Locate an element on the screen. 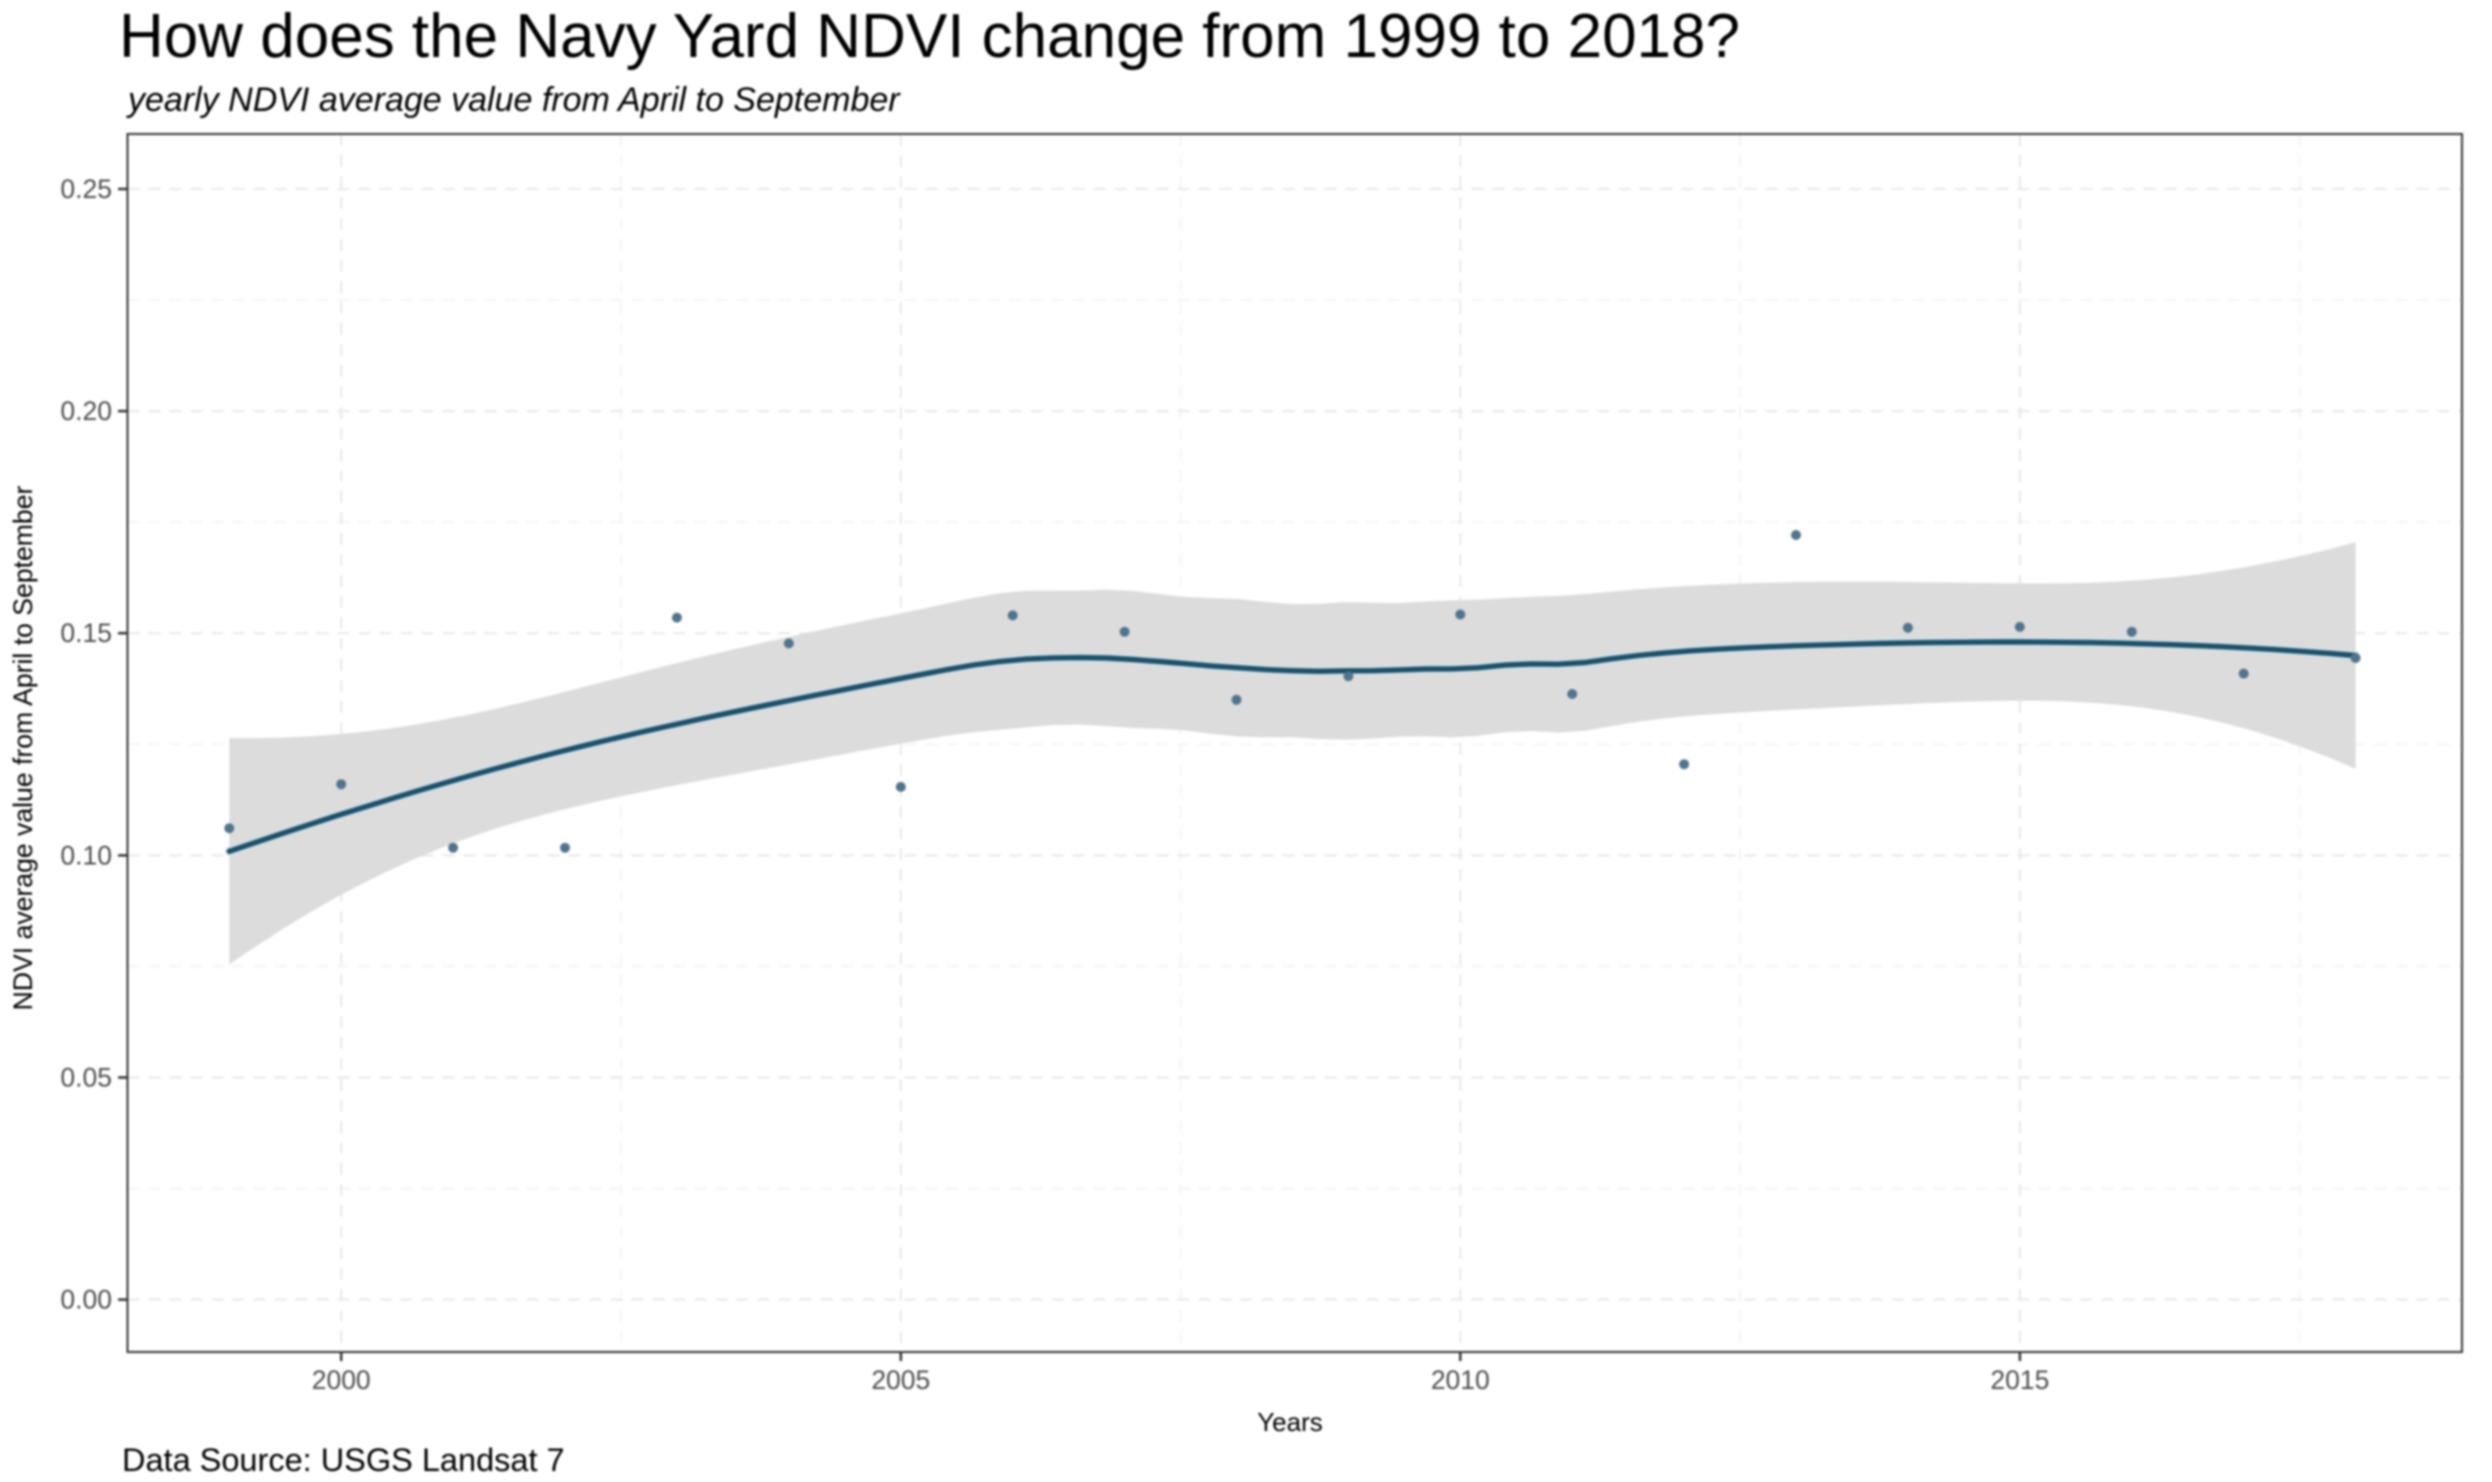 The height and width of the screenshot is (1482, 2492). svg-text: 0.10 is located at coordinates (86, 855).